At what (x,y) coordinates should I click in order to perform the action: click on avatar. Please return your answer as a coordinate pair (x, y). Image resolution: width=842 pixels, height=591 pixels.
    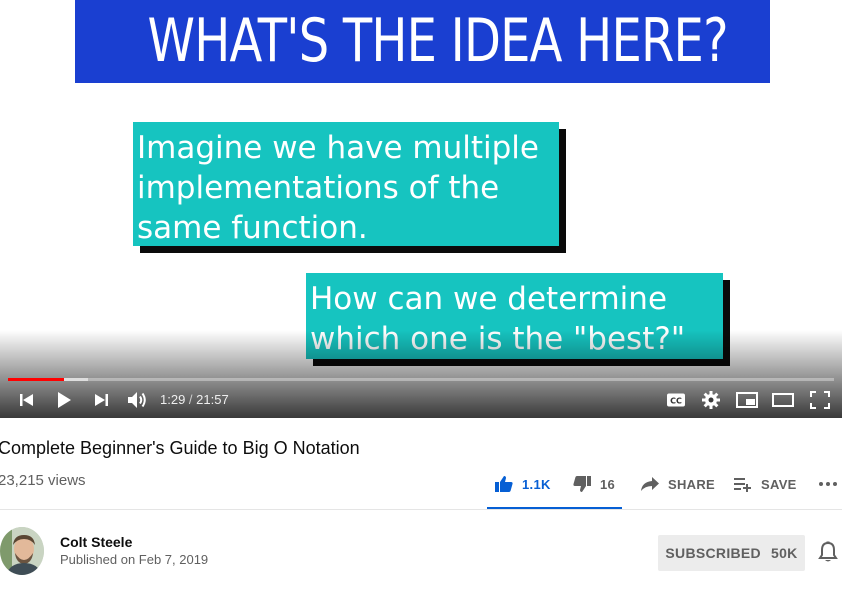
    Looking at the image, I should click on (22, 551).